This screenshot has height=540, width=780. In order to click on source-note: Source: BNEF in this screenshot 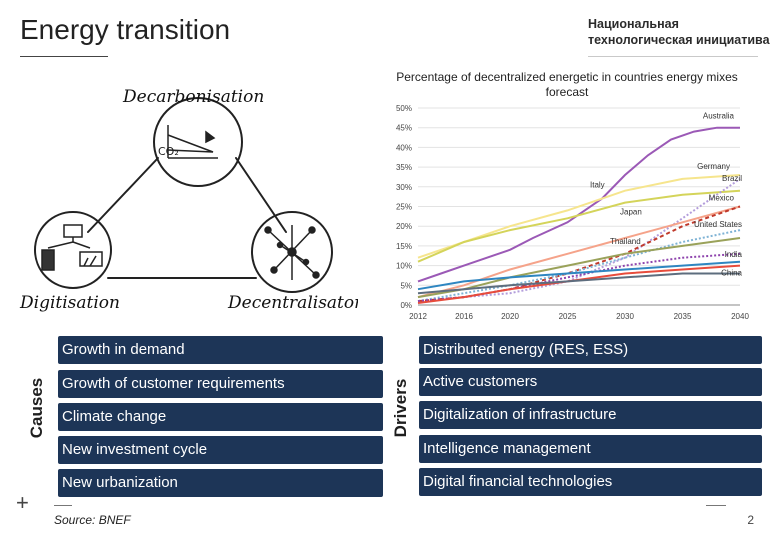, I will do `click(92, 520)`.